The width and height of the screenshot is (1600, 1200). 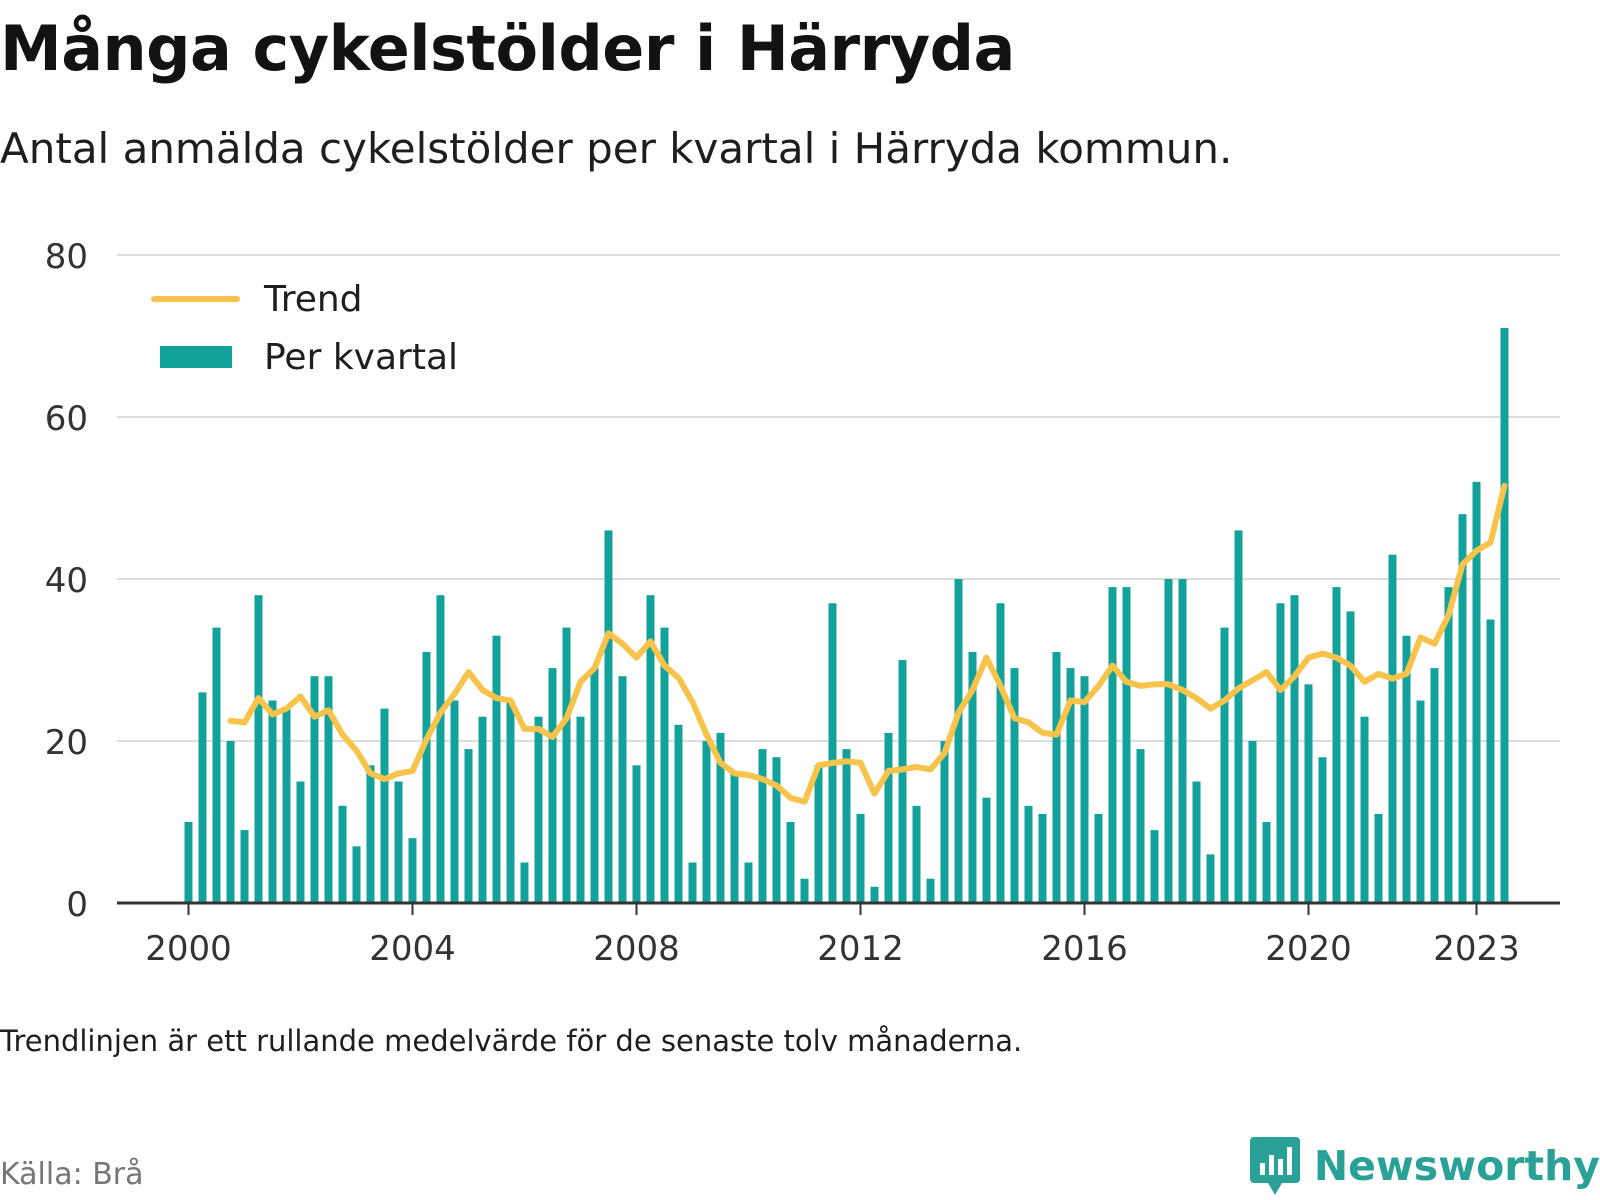 I want to click on brand-name: Newsworthy, so click(x=1456, y=1166).